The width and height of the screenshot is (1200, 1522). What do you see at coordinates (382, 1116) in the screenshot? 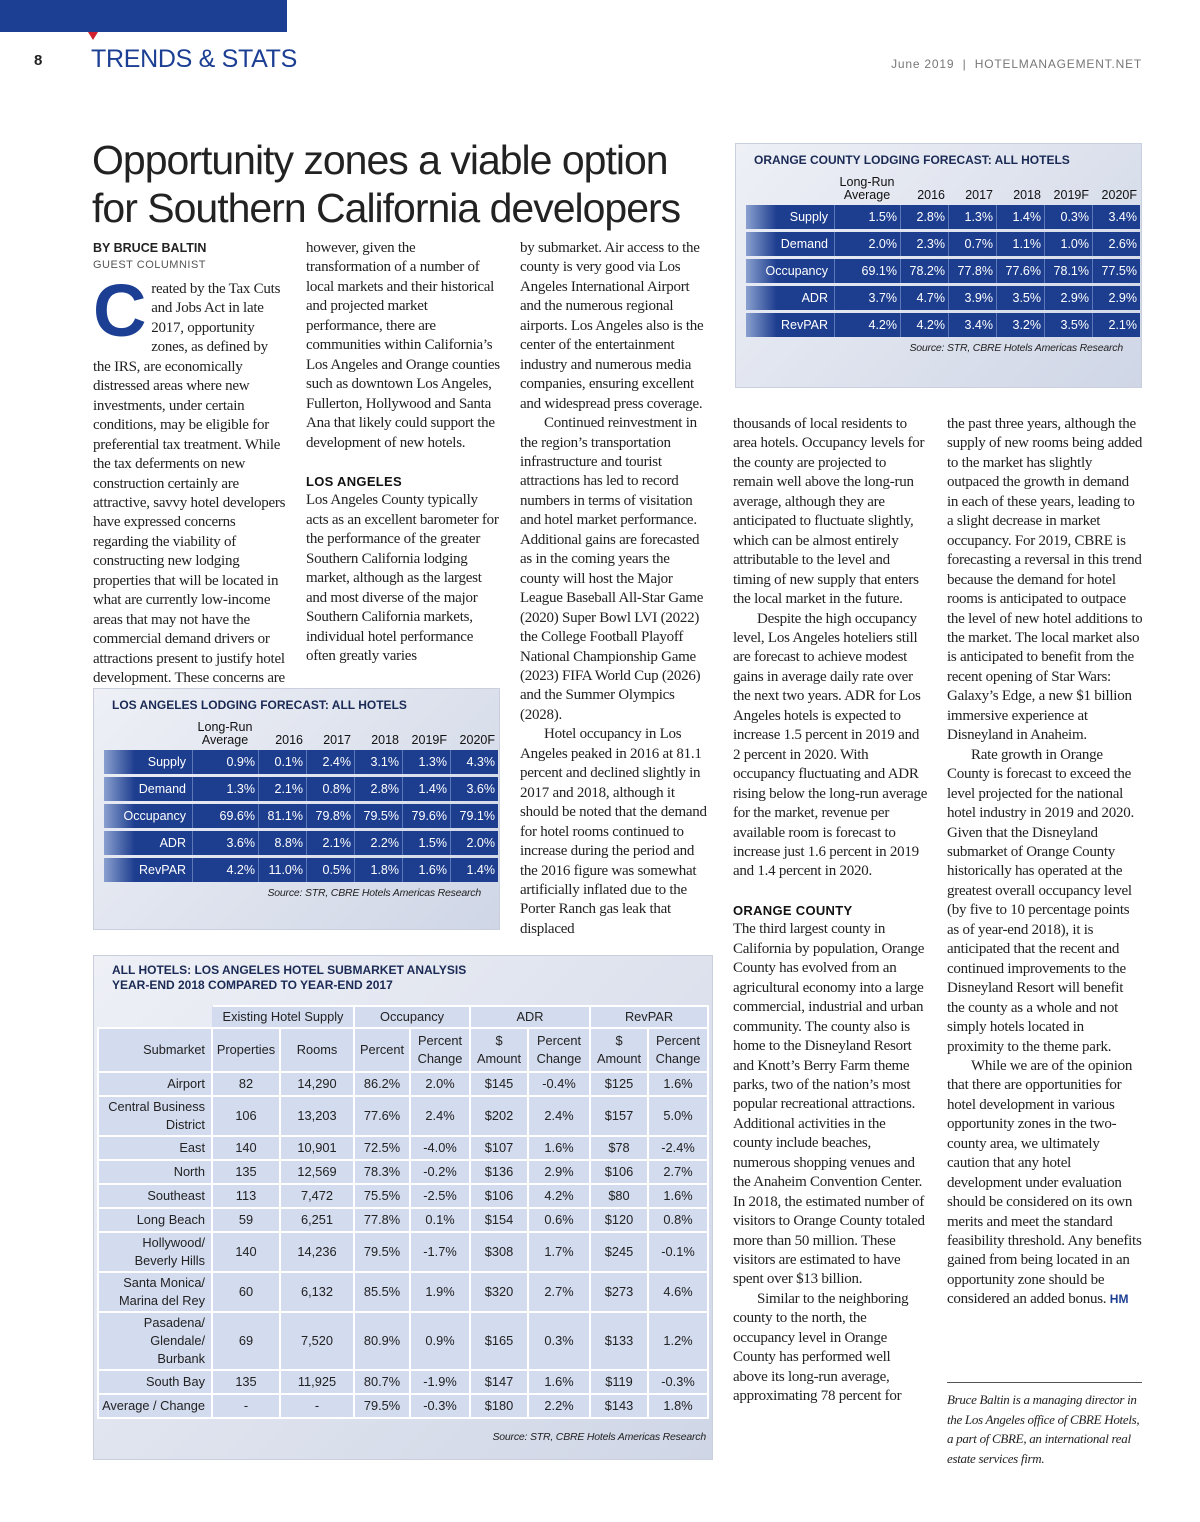
I see `cell: 77.6%` at bounding box center [382, 1116].